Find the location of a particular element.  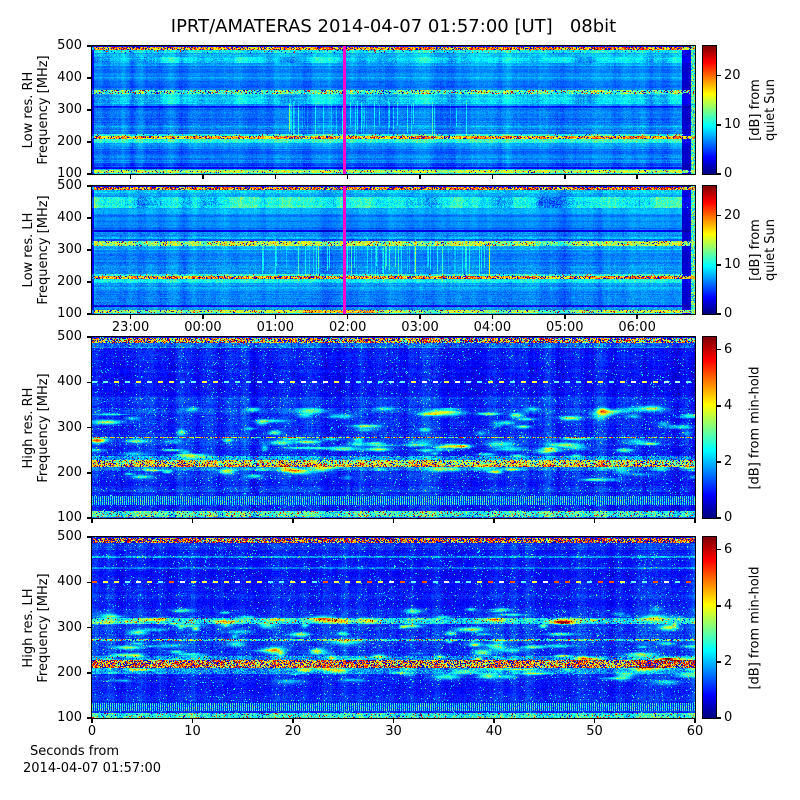

x-tick-label: 02:00 is located at coordinates (347, 327).